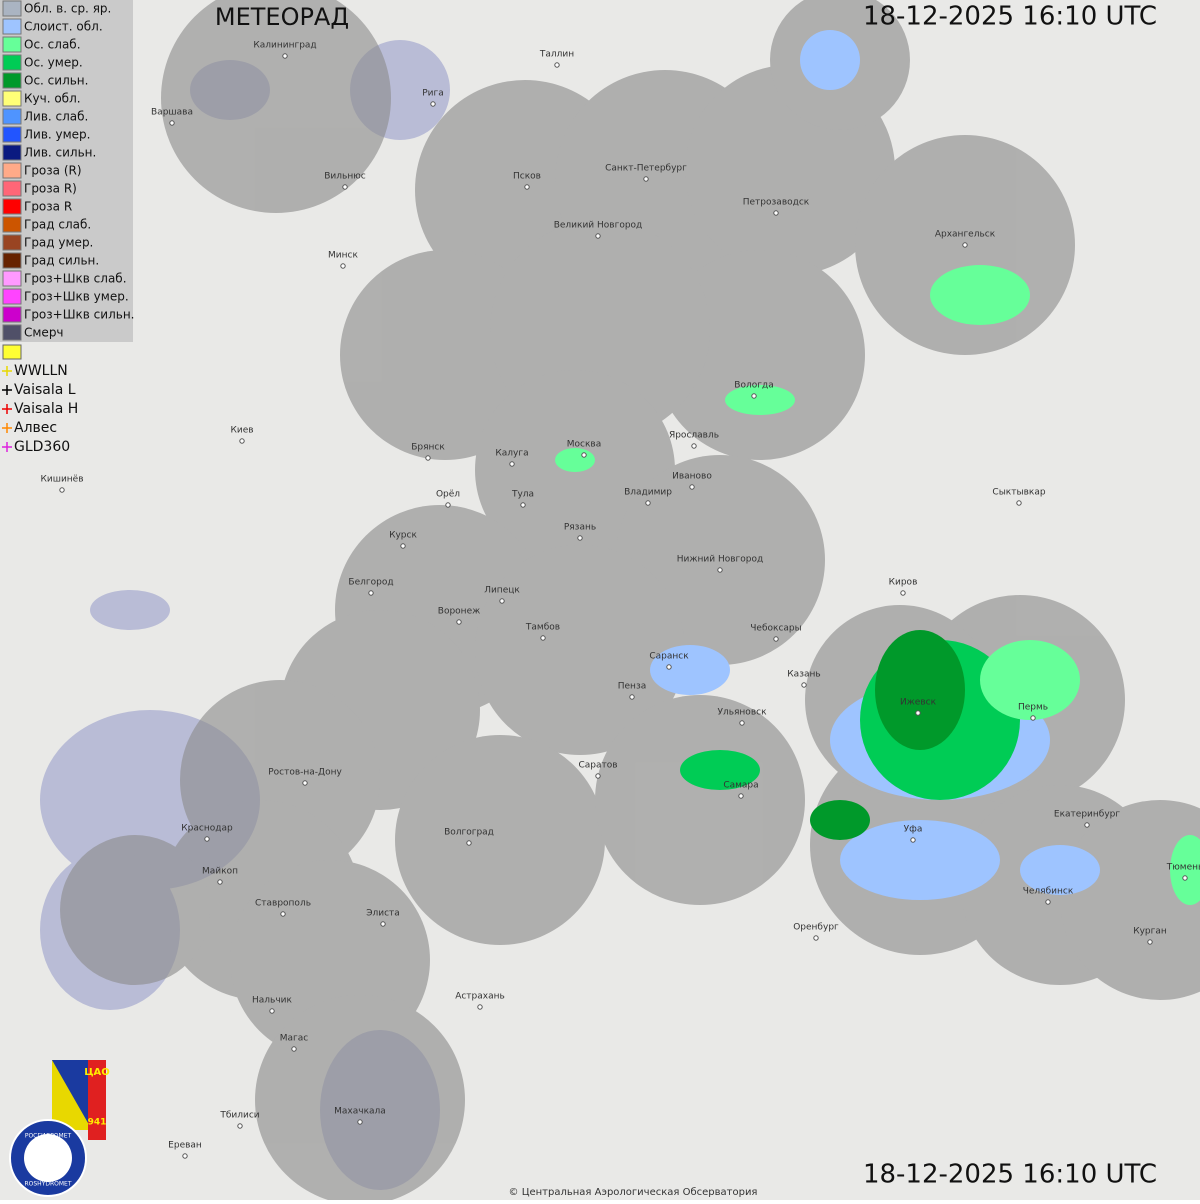  I want to click on city-label: Пенза, so click(632, 687).